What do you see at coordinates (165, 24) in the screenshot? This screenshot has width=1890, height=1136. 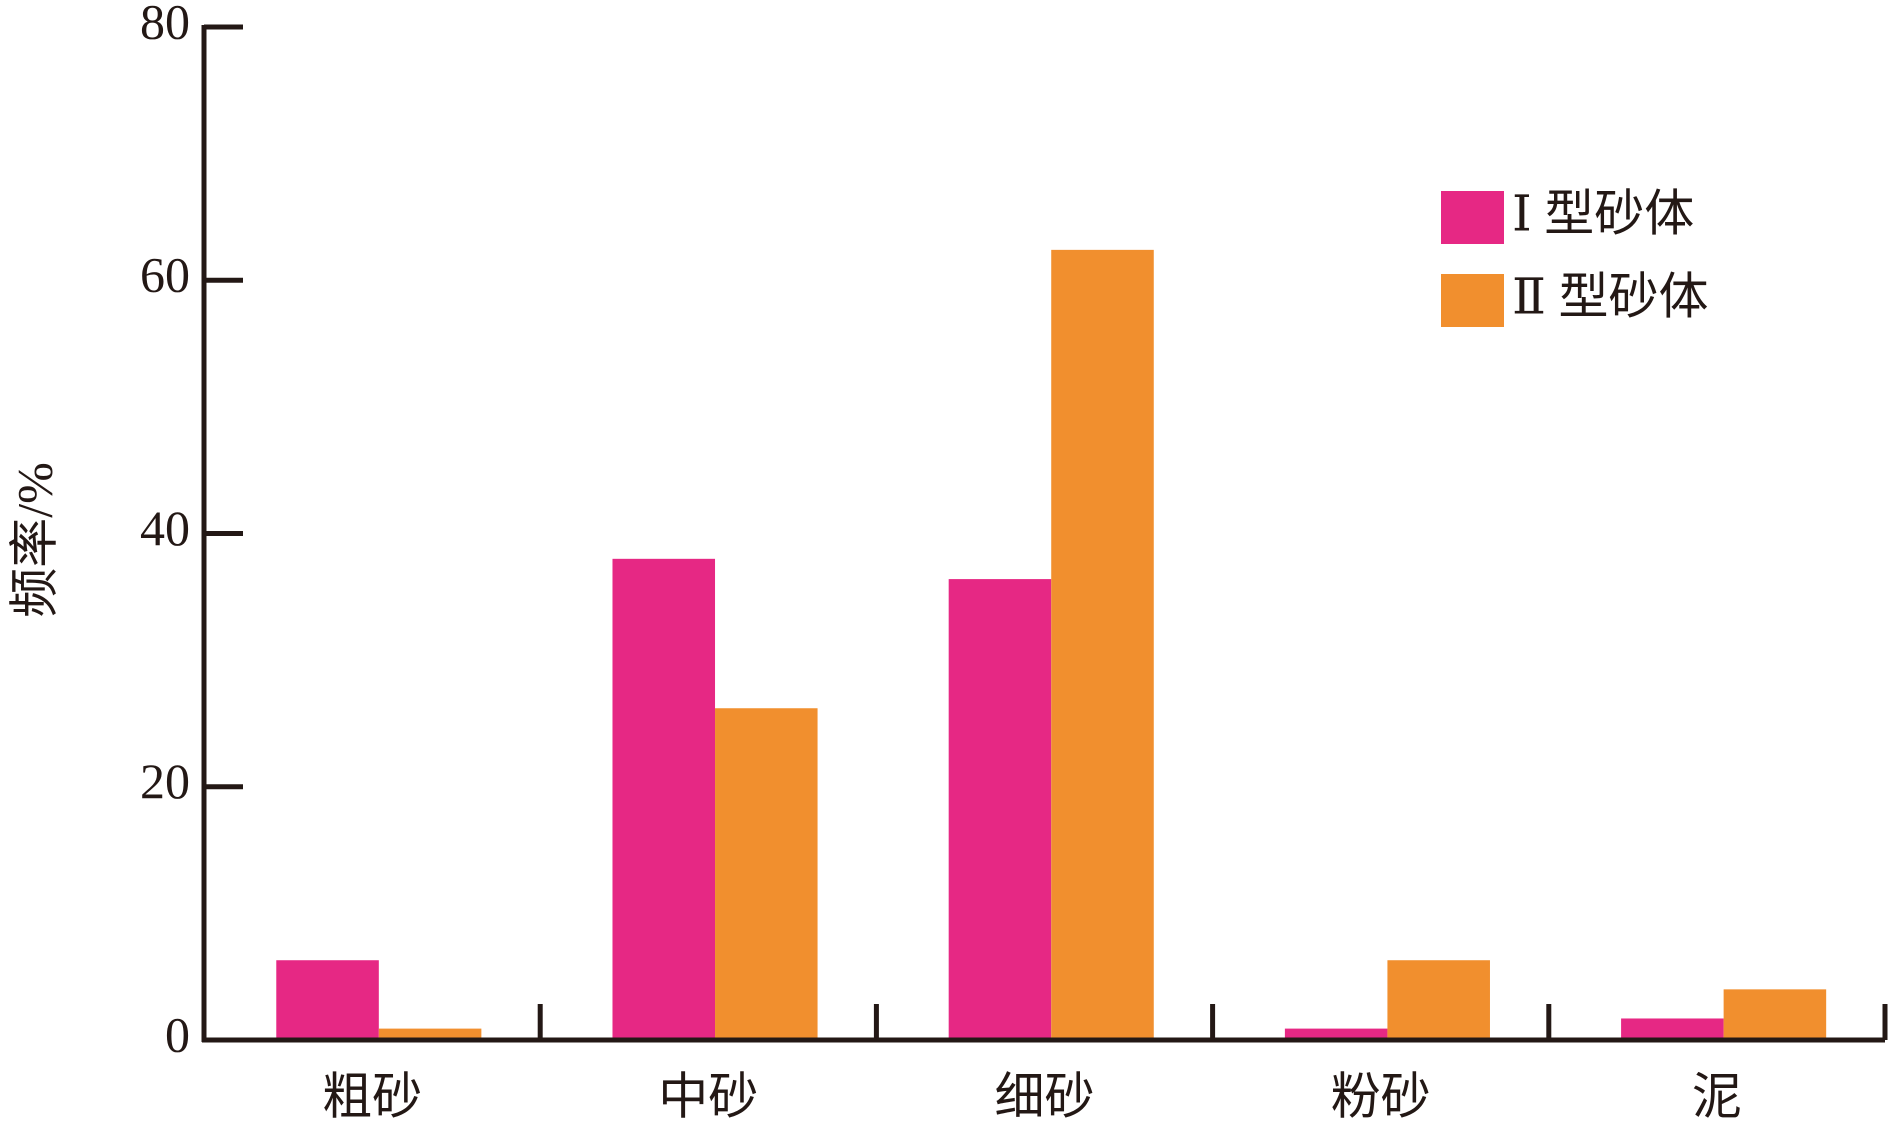 I see `y-tick-label: 80` at bounding box center [165, 24].